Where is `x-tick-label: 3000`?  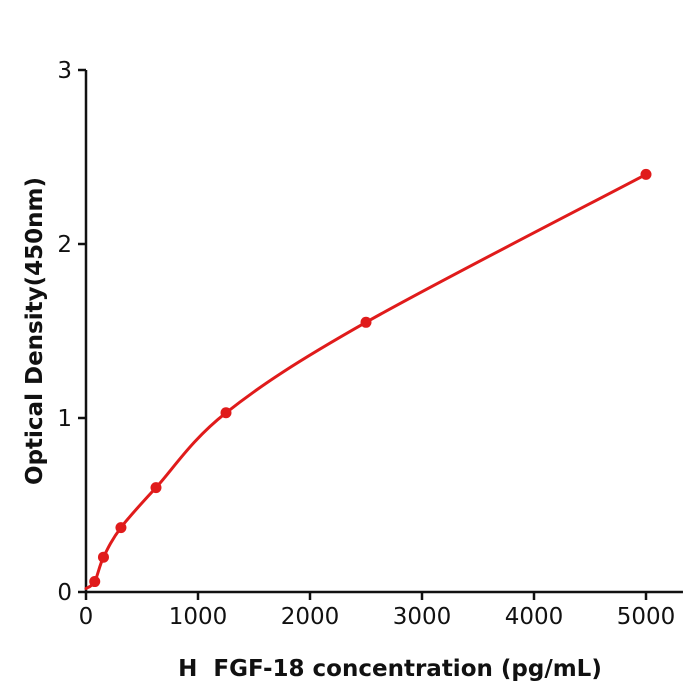 x-tick-label: 3000 is located at coordinates (422, 617).